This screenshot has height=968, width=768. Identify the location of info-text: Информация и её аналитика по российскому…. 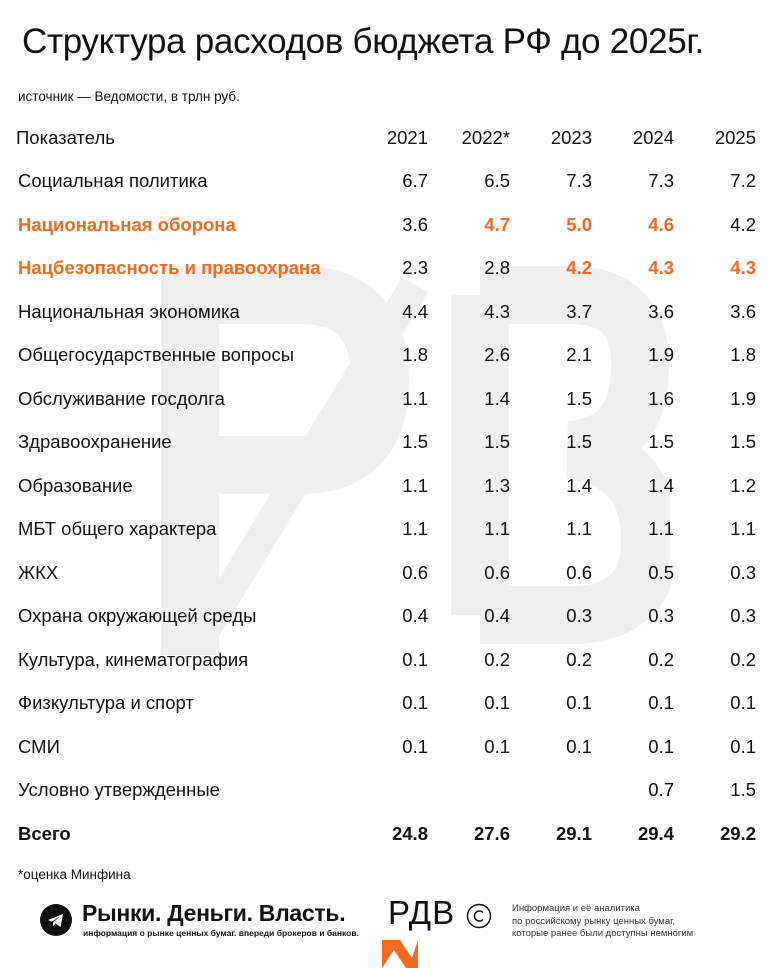
(602, 922).